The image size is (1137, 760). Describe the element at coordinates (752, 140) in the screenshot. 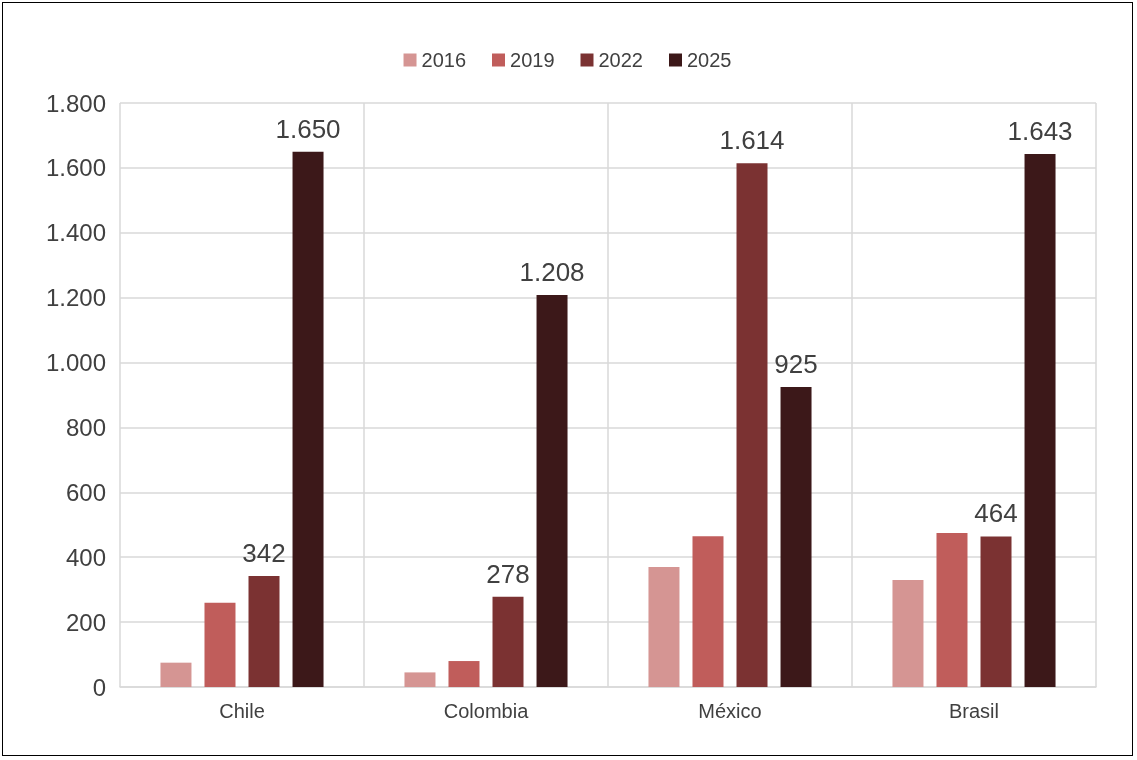

I see `data-label: 1.614` at that location.